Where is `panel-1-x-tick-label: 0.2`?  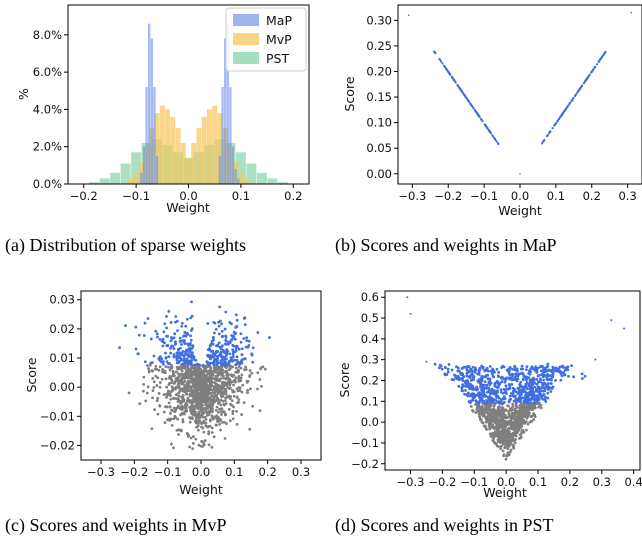 panel-1-x-tick-label: 0.2 is located at coordinates (592, 196).